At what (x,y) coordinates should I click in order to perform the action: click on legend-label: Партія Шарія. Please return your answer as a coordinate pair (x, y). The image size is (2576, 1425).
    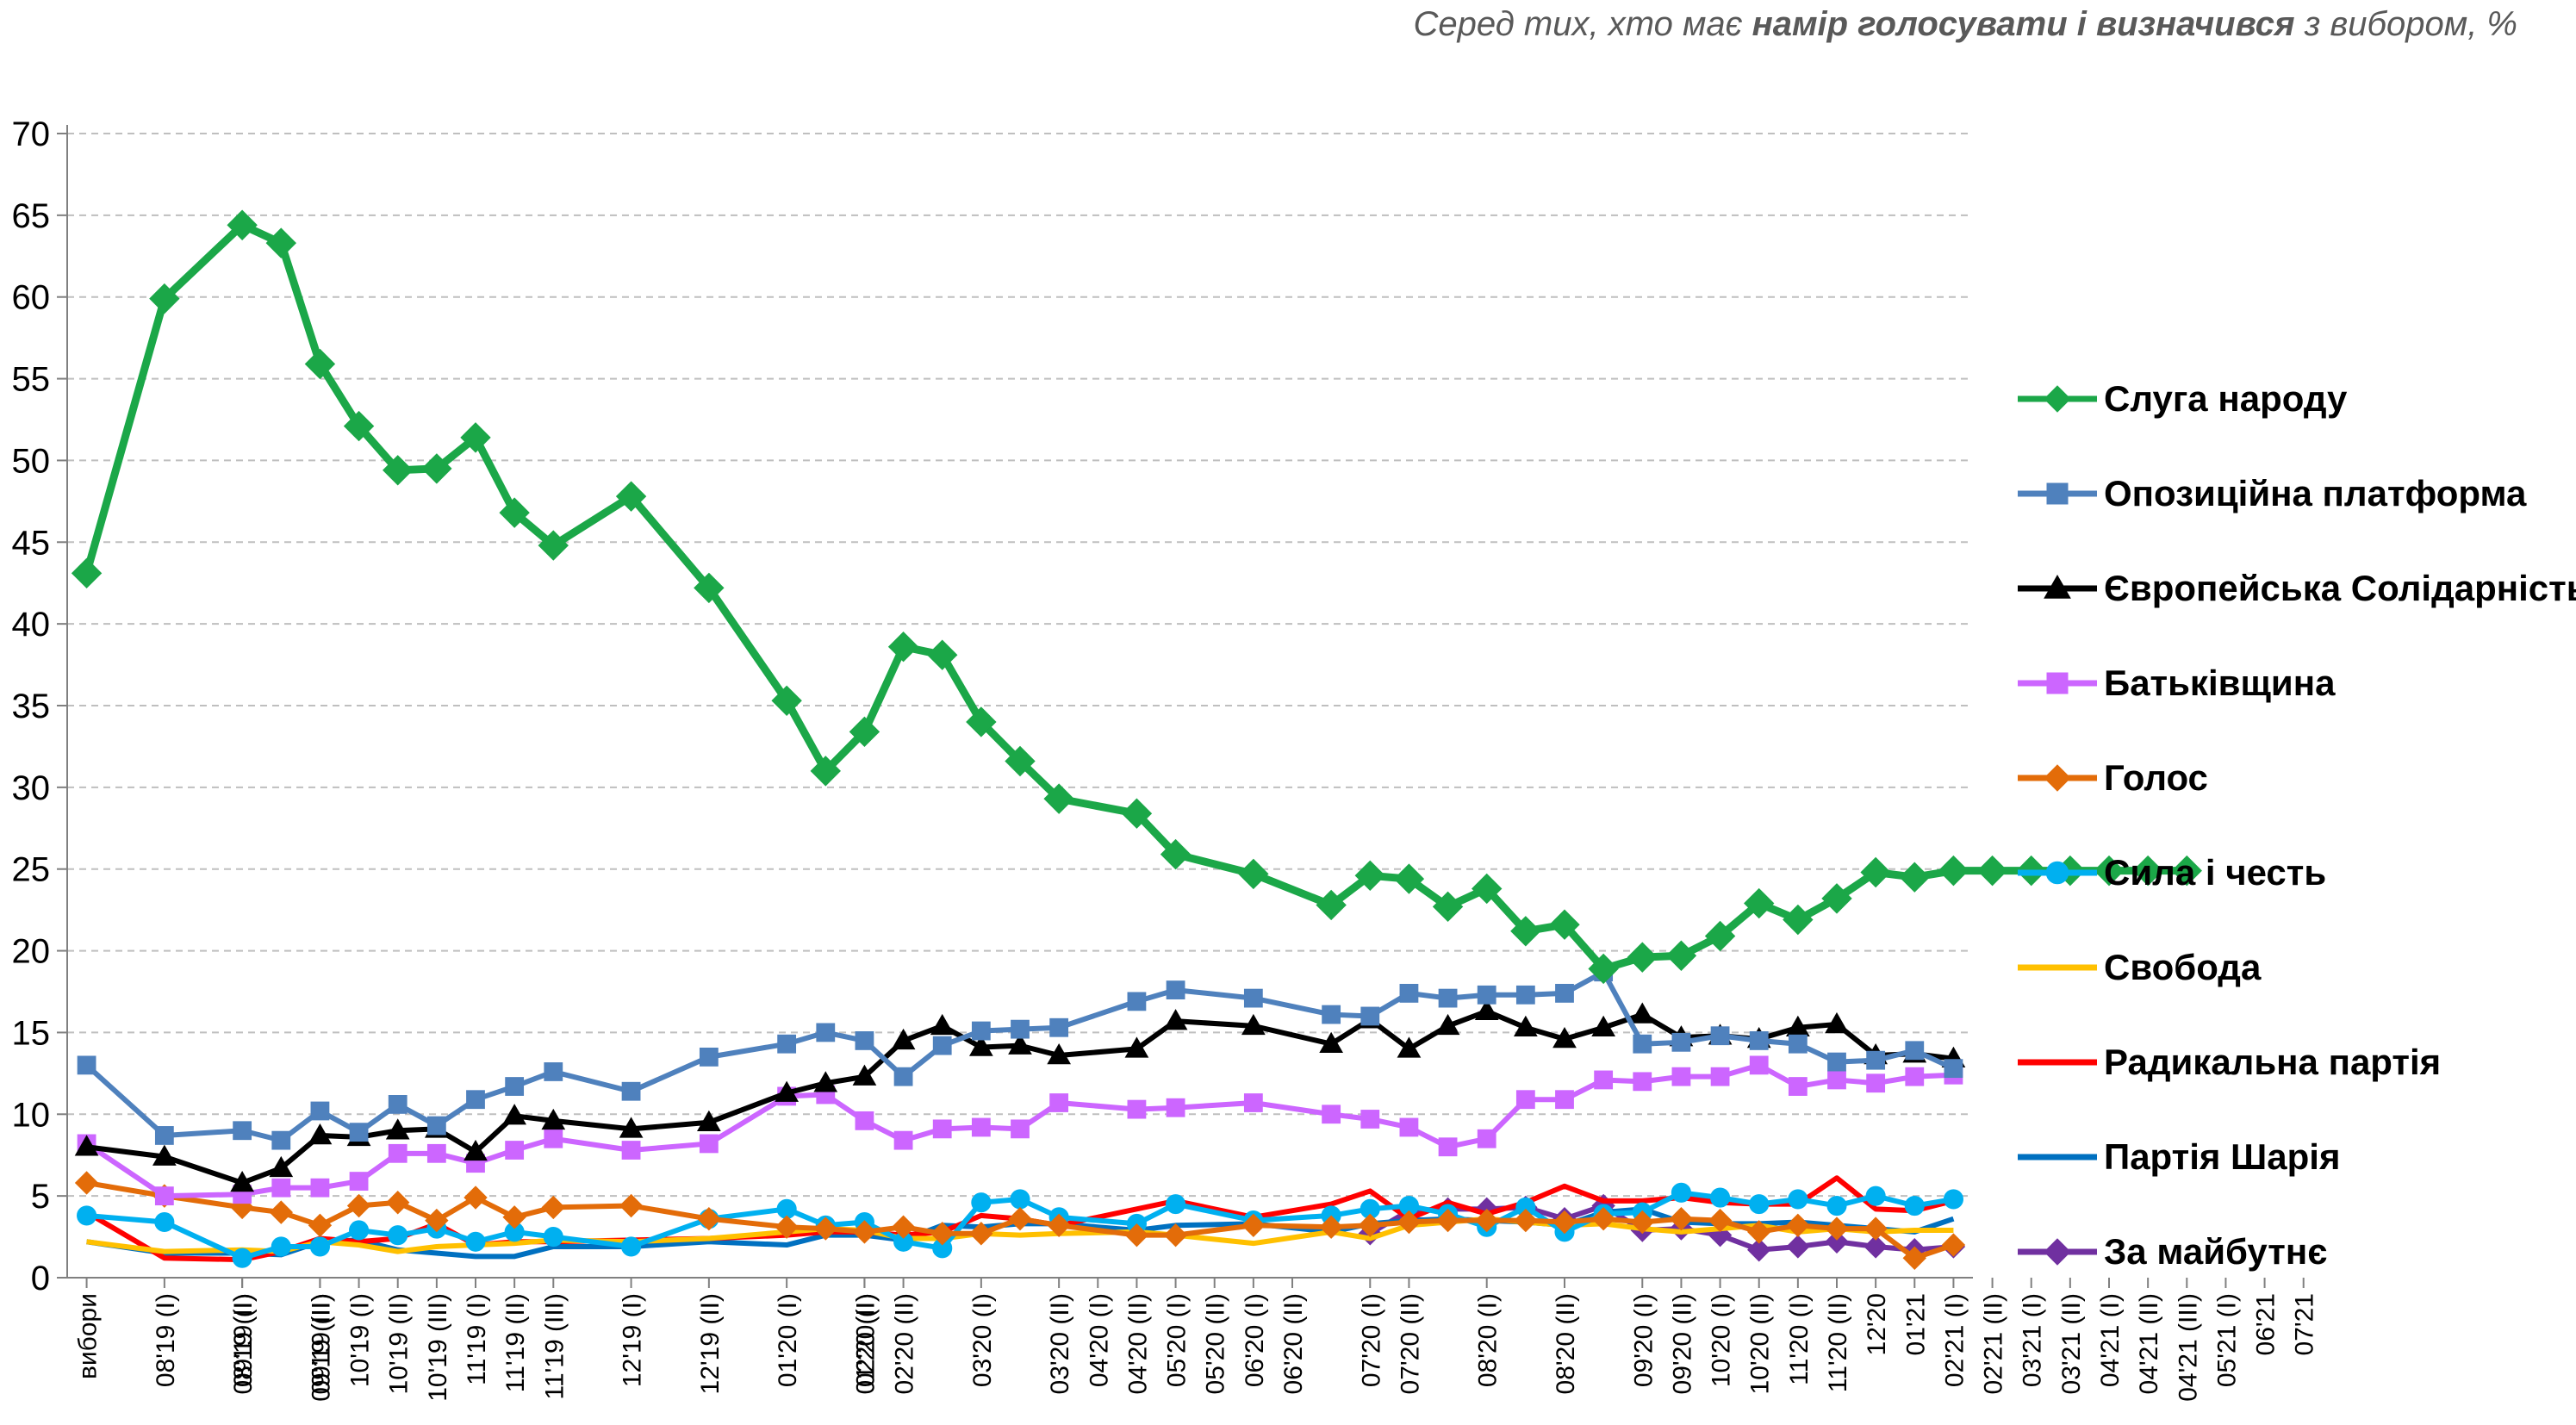
    Looking at the image, I should click on (2222, 1156).